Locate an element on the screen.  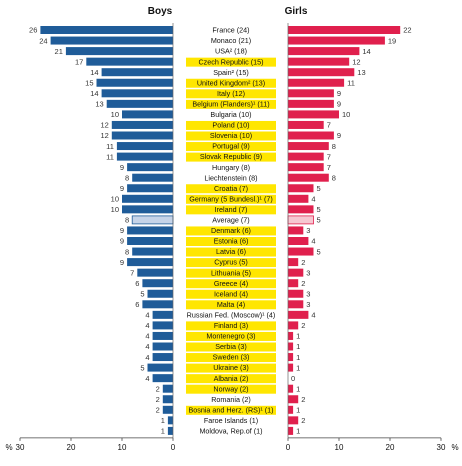
axis-unit-label-left: % is located at coordinates (8, 447).